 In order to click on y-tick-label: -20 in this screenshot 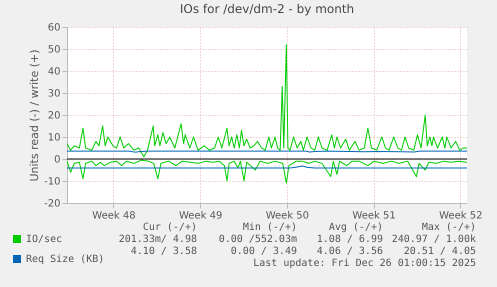, I will do `click(52, 204)`.